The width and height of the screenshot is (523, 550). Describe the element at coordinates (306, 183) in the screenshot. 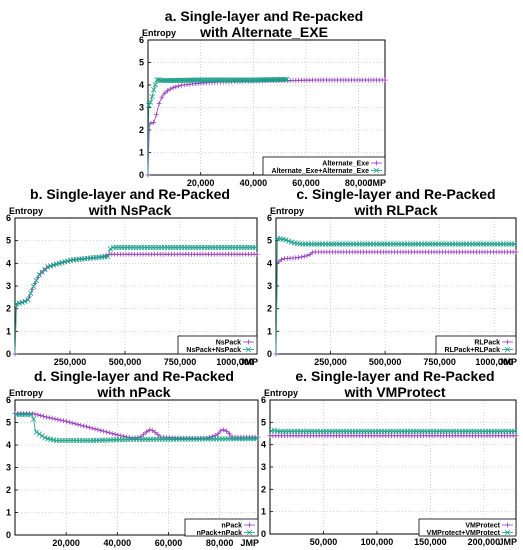

I see `x-tick-label: 60,000` at that location.